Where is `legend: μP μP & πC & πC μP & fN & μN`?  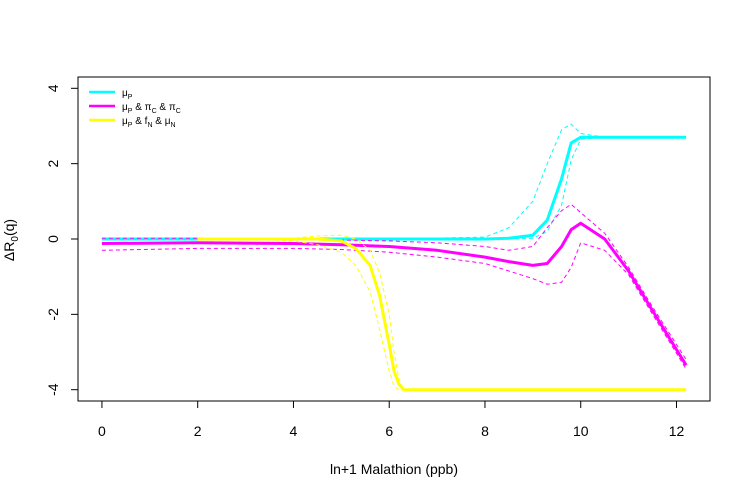
legend: μP μP & πC & πC μP & fN & μN is located at coordinates (135, 108).